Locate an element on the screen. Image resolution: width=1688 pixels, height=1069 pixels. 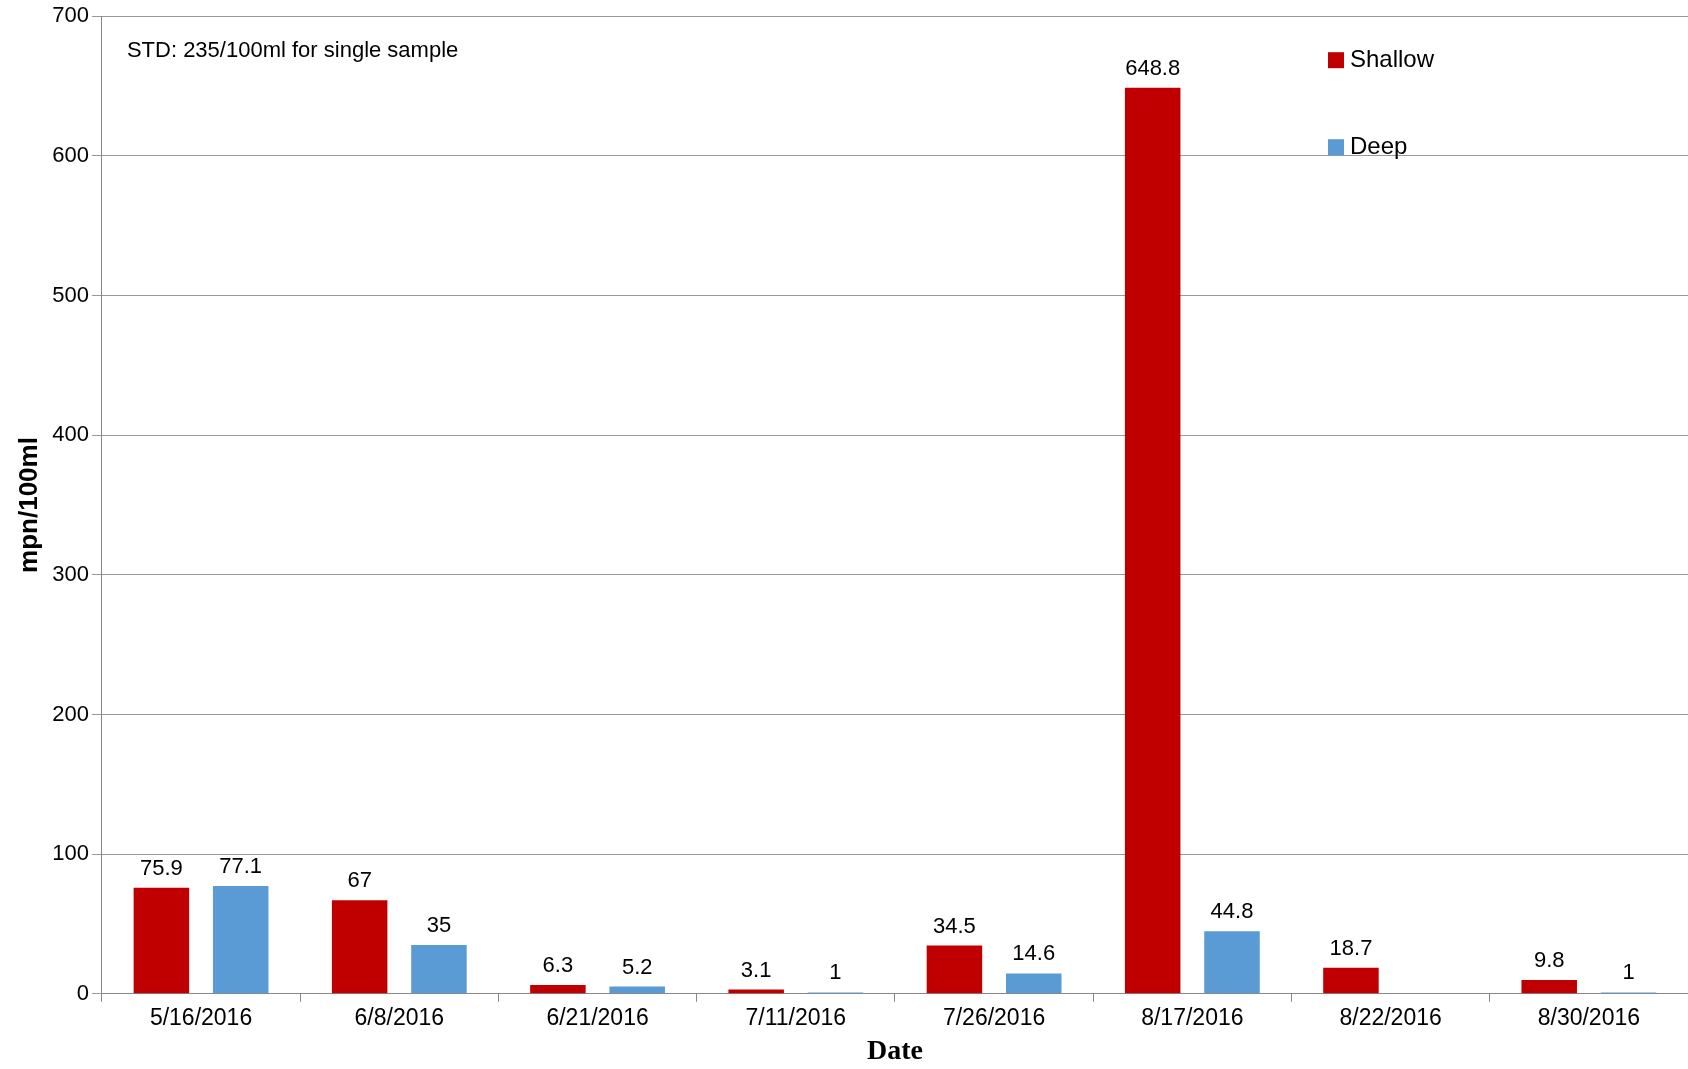
x-tick-label: 6/21/2016 is located at coordinates (597, 1016).